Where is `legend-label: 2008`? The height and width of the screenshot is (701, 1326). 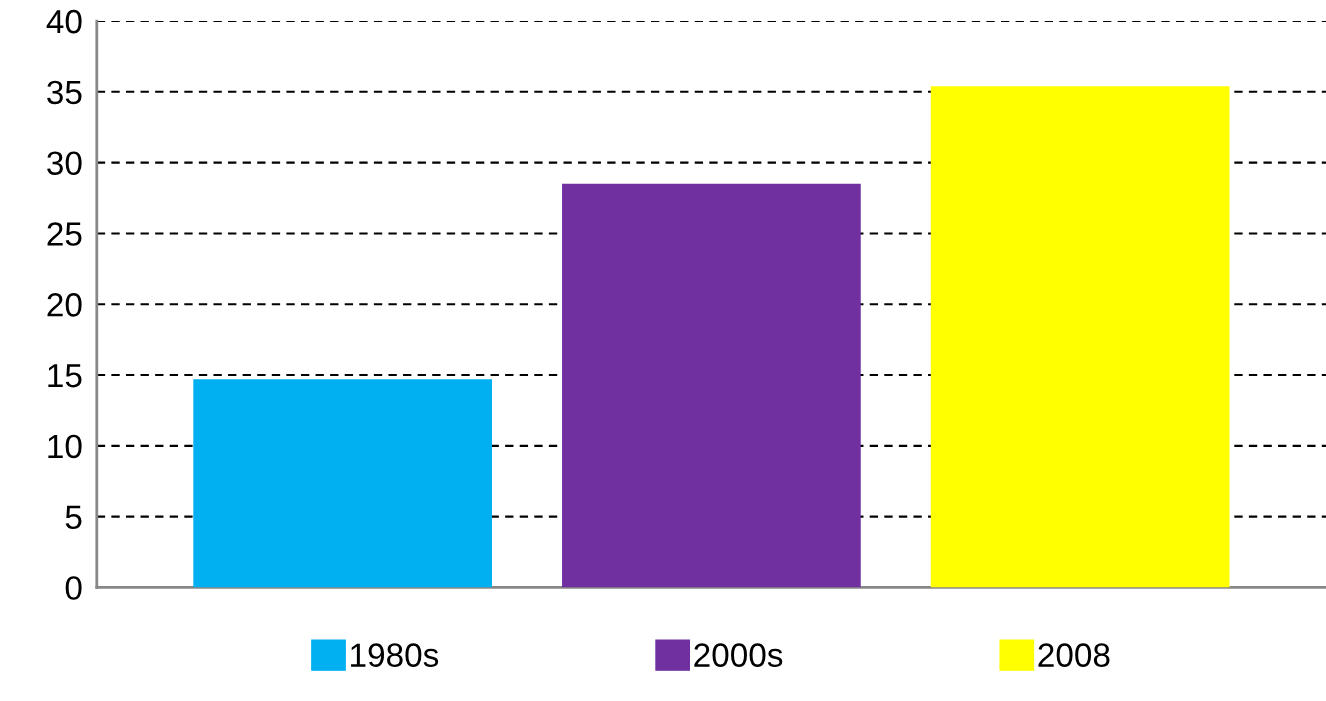 legend-label: 2008 is located at coordinates (1074, 655).